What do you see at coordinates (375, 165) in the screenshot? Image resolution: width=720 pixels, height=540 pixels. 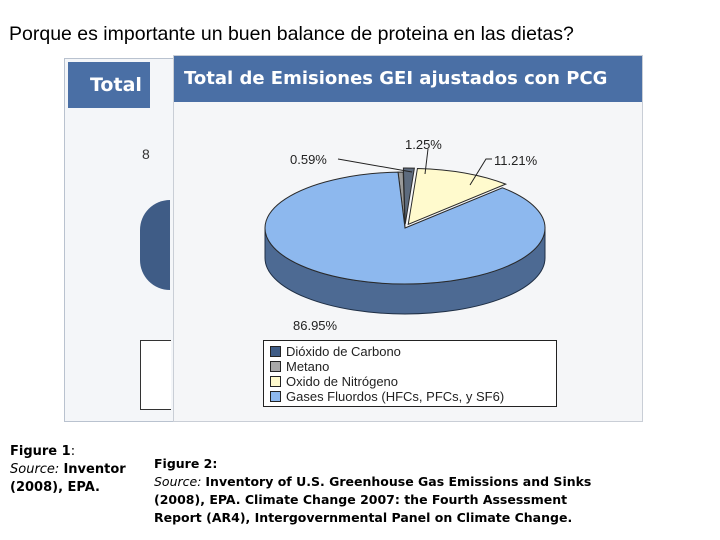 I see `leader-metano` at bounding box center [375, 165].